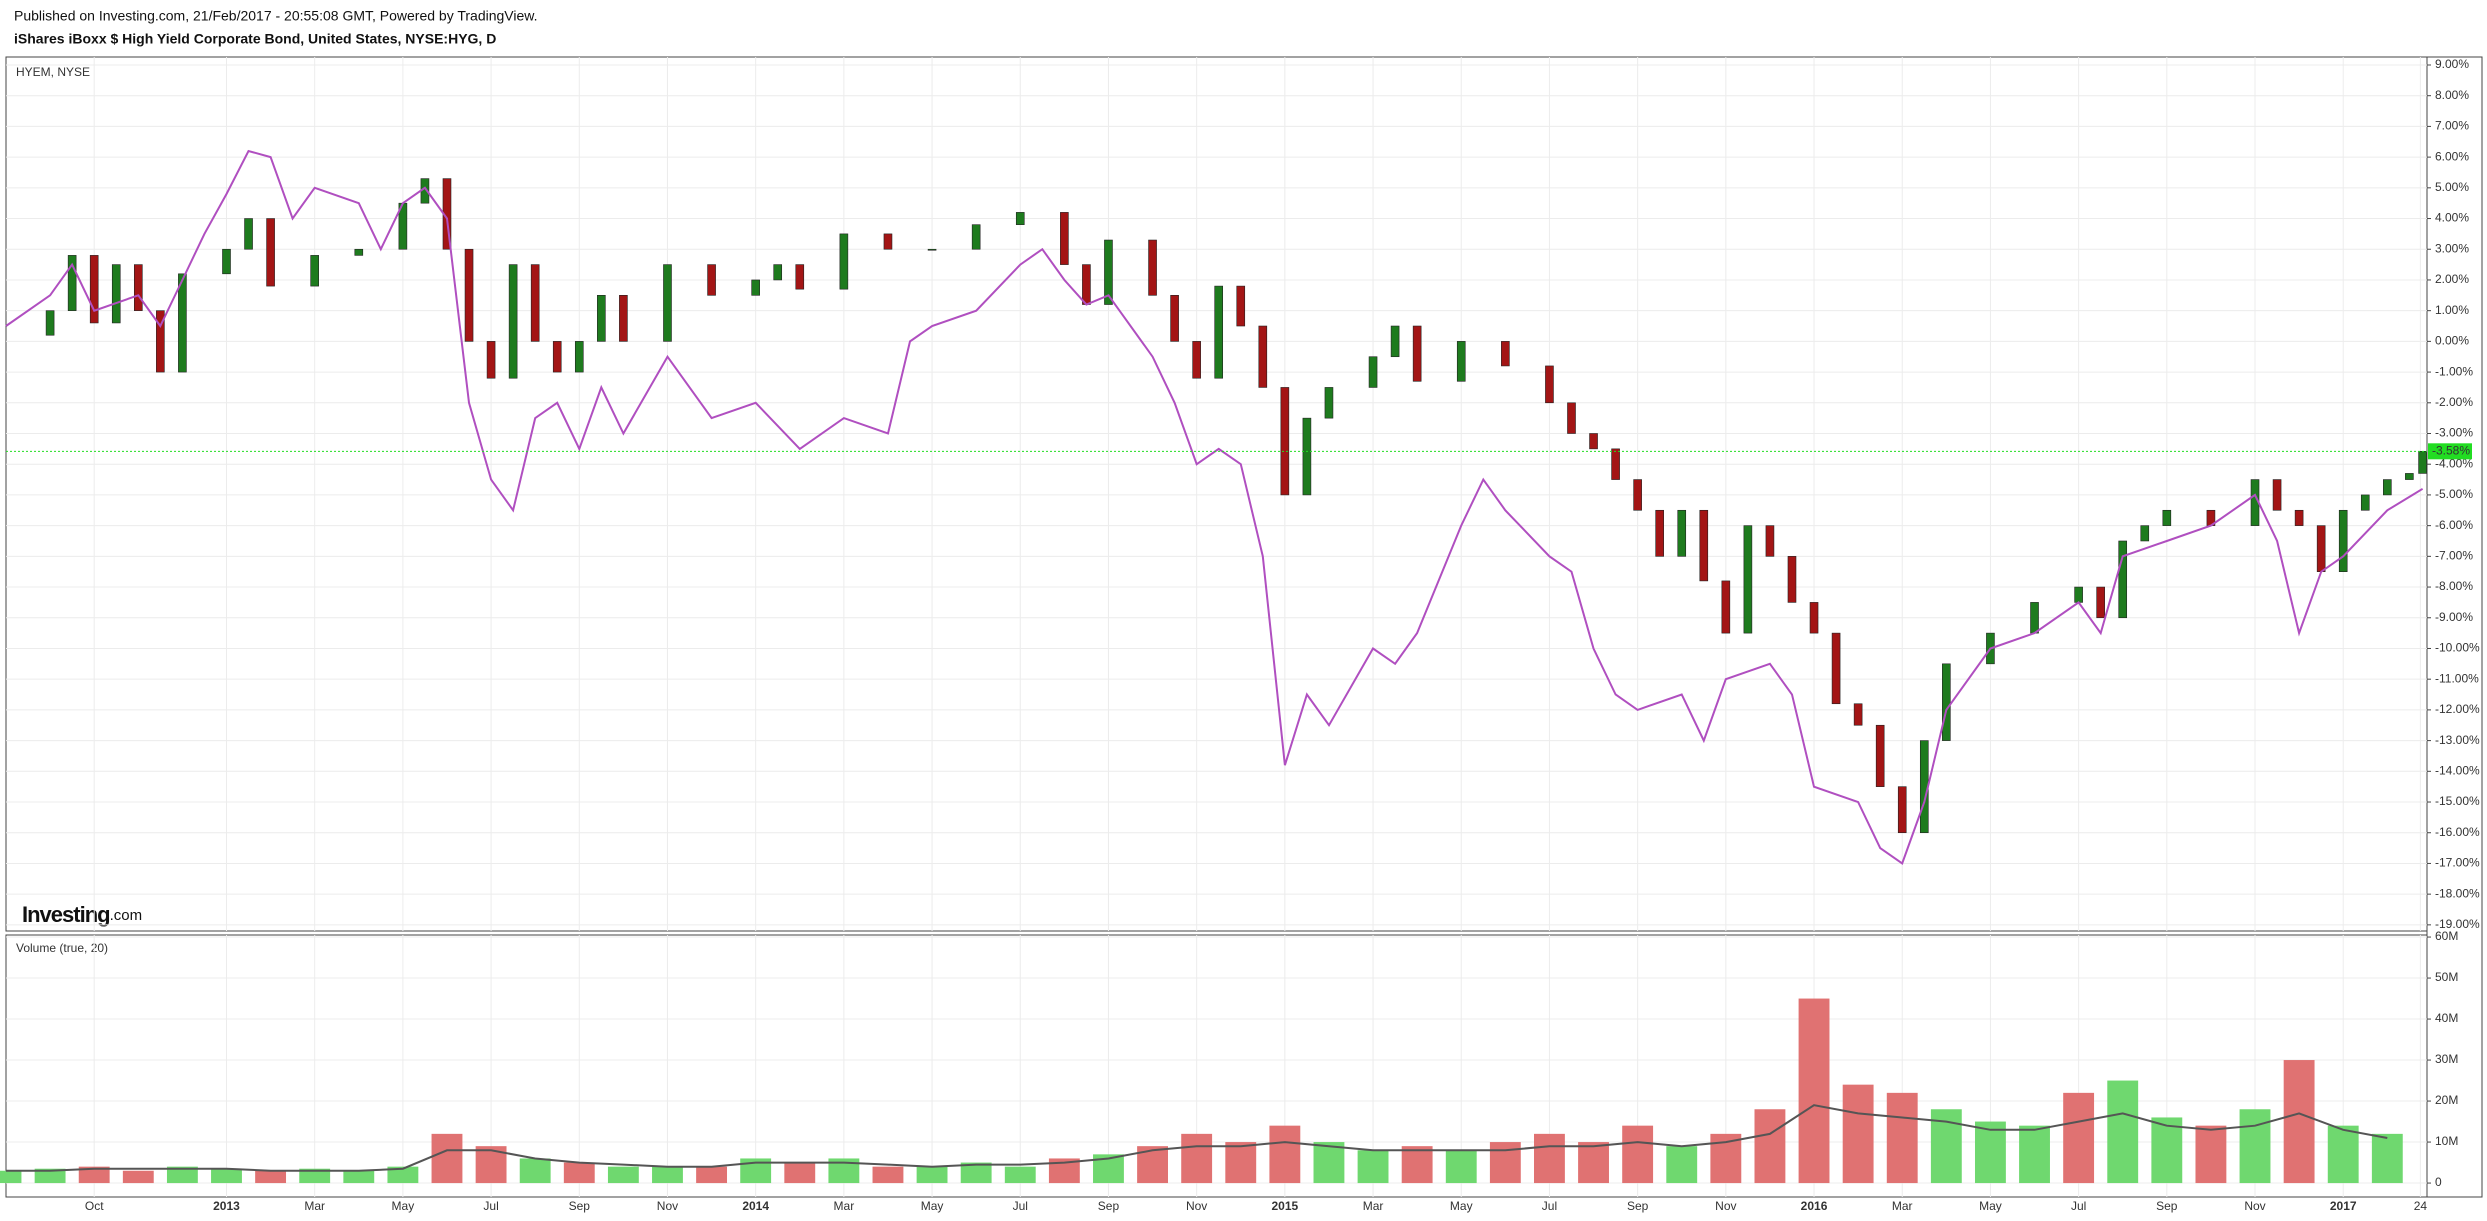 The height and width of the screenshot is (1221, 2487). What do you see at coordinates (755, 1206) in the screenshot?
I see `x-tick-label: 2014` at bounding box center [755, 1206].